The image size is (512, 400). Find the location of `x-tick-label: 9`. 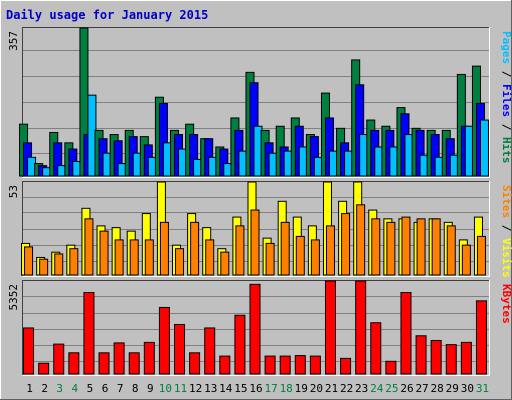

x-tick-label: 9 is located at coordinates (150, 388).